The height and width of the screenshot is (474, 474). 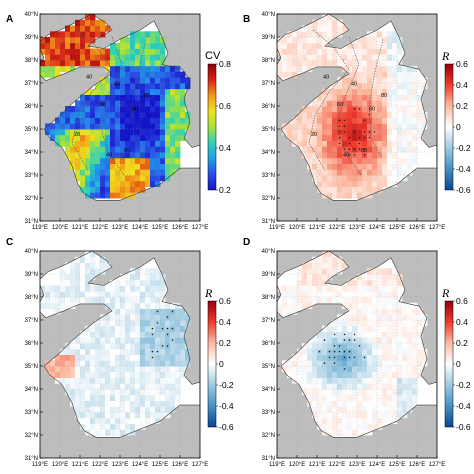 What do you see at coordinates (31, 413) in the screenshot?
I see `lat-label: 33°N` at bounding box center [31, 413].